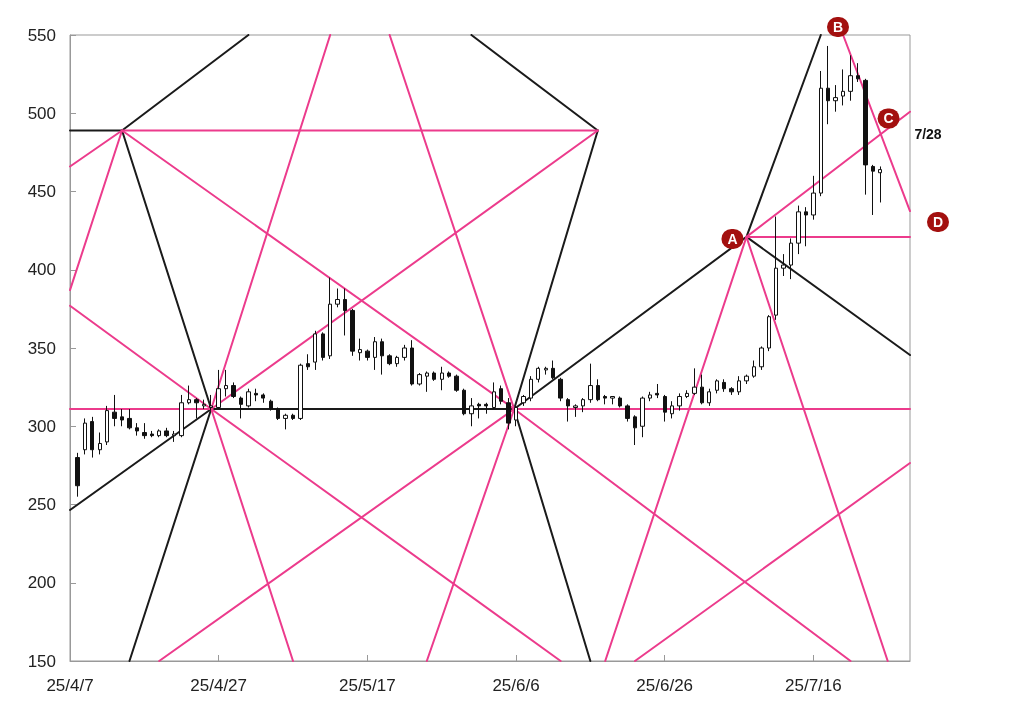 This screenshot has width=1024, height=708. What do you see at coordinates (41, 504) in the screenshot?
I see `y-tick-label: 250` at bounding box center [41, 504].